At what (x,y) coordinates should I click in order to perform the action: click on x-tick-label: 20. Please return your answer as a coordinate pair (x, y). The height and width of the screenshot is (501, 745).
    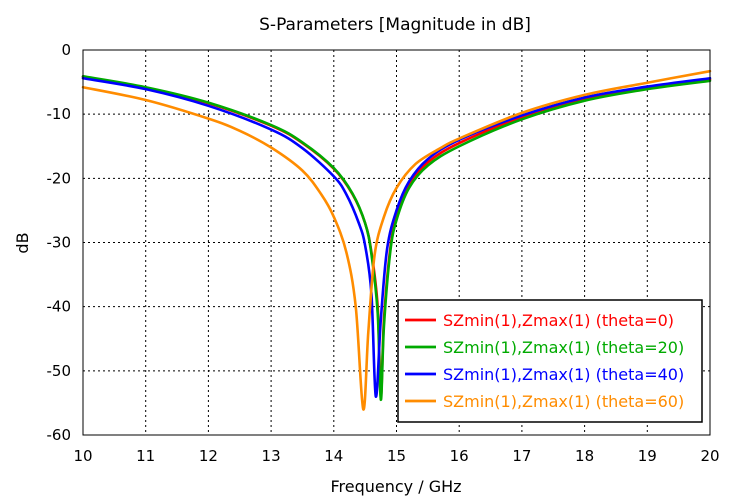
    Looking at the image, I should click on (709, 456).